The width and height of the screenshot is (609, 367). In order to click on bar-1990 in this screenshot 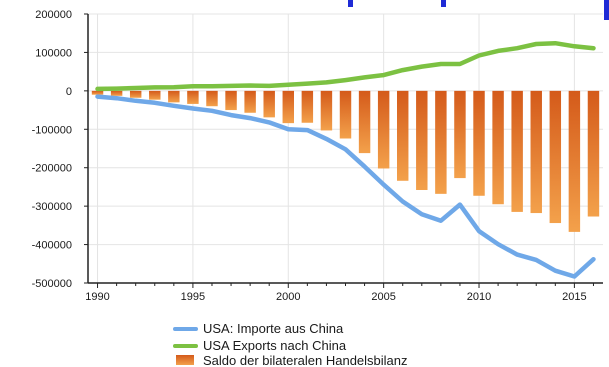, I will do `click(97, 92)`.